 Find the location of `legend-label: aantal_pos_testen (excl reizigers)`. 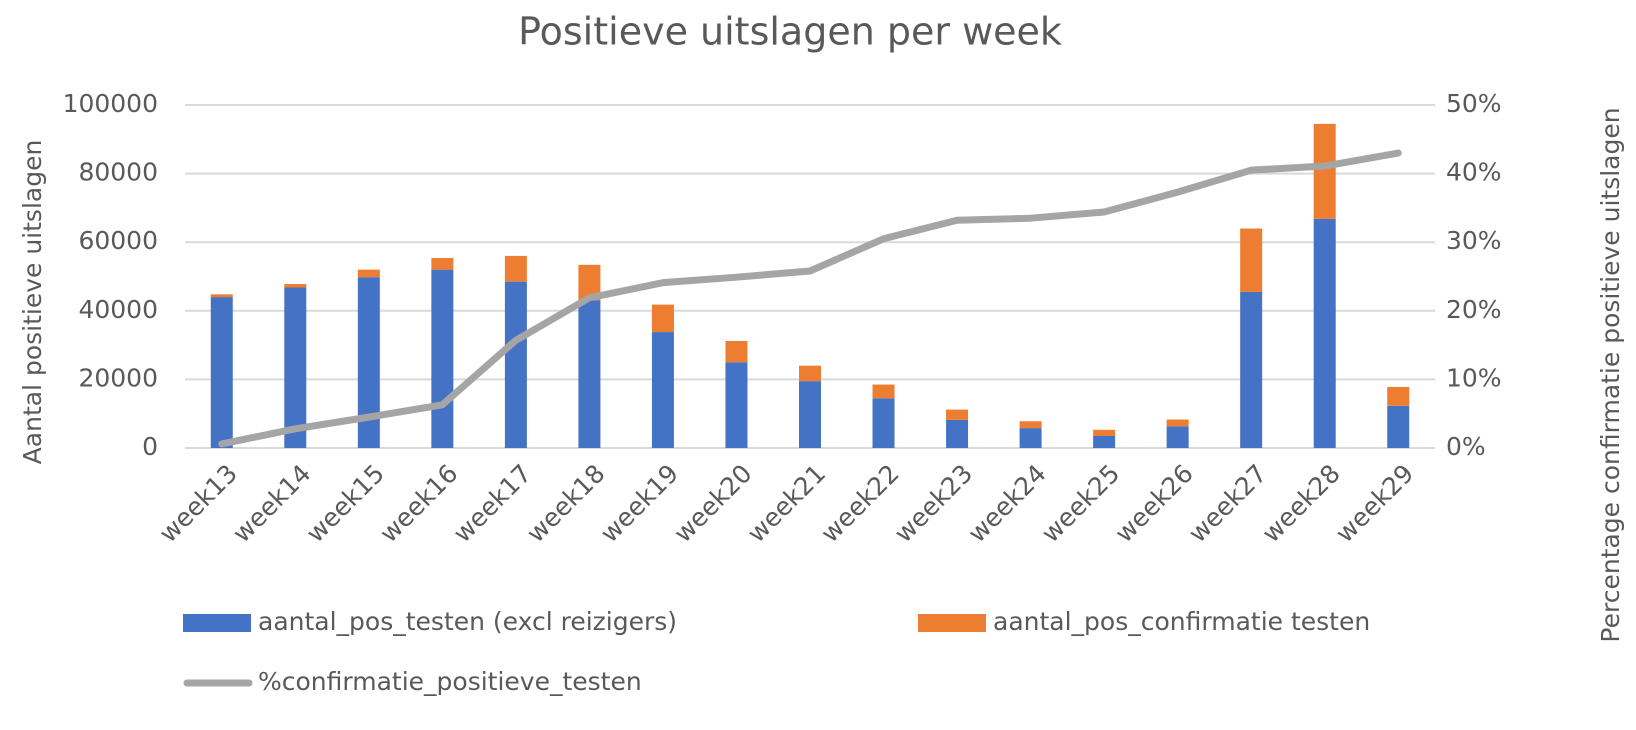

legend-label: aantal_pos_testen (excl reizigers) is located at coordinates (467, 621).